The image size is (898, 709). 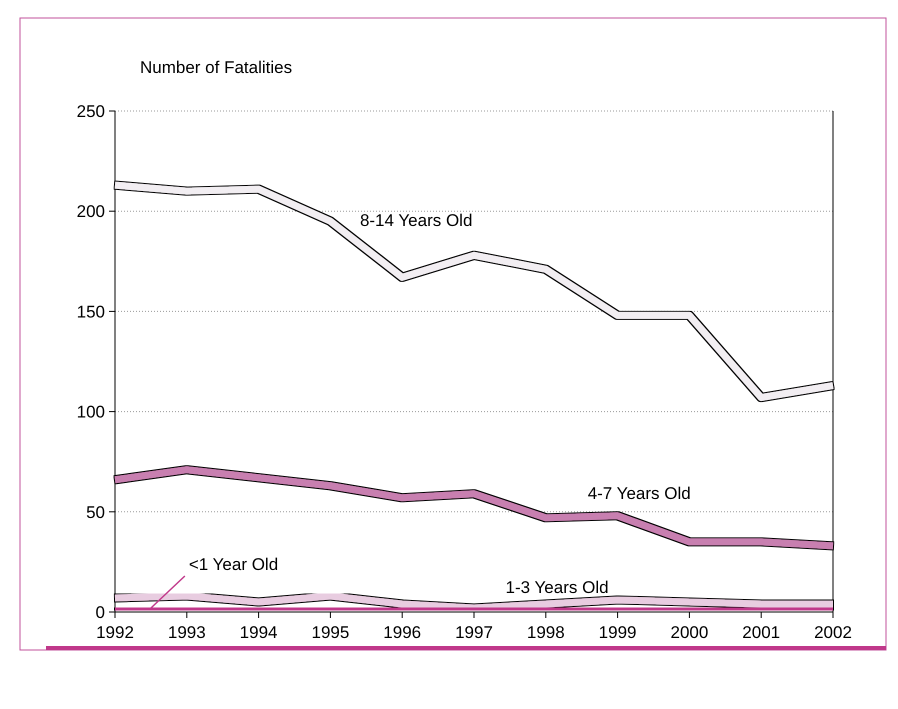 I want to click on y-tick-label: 150, so click(x=90, y=312).